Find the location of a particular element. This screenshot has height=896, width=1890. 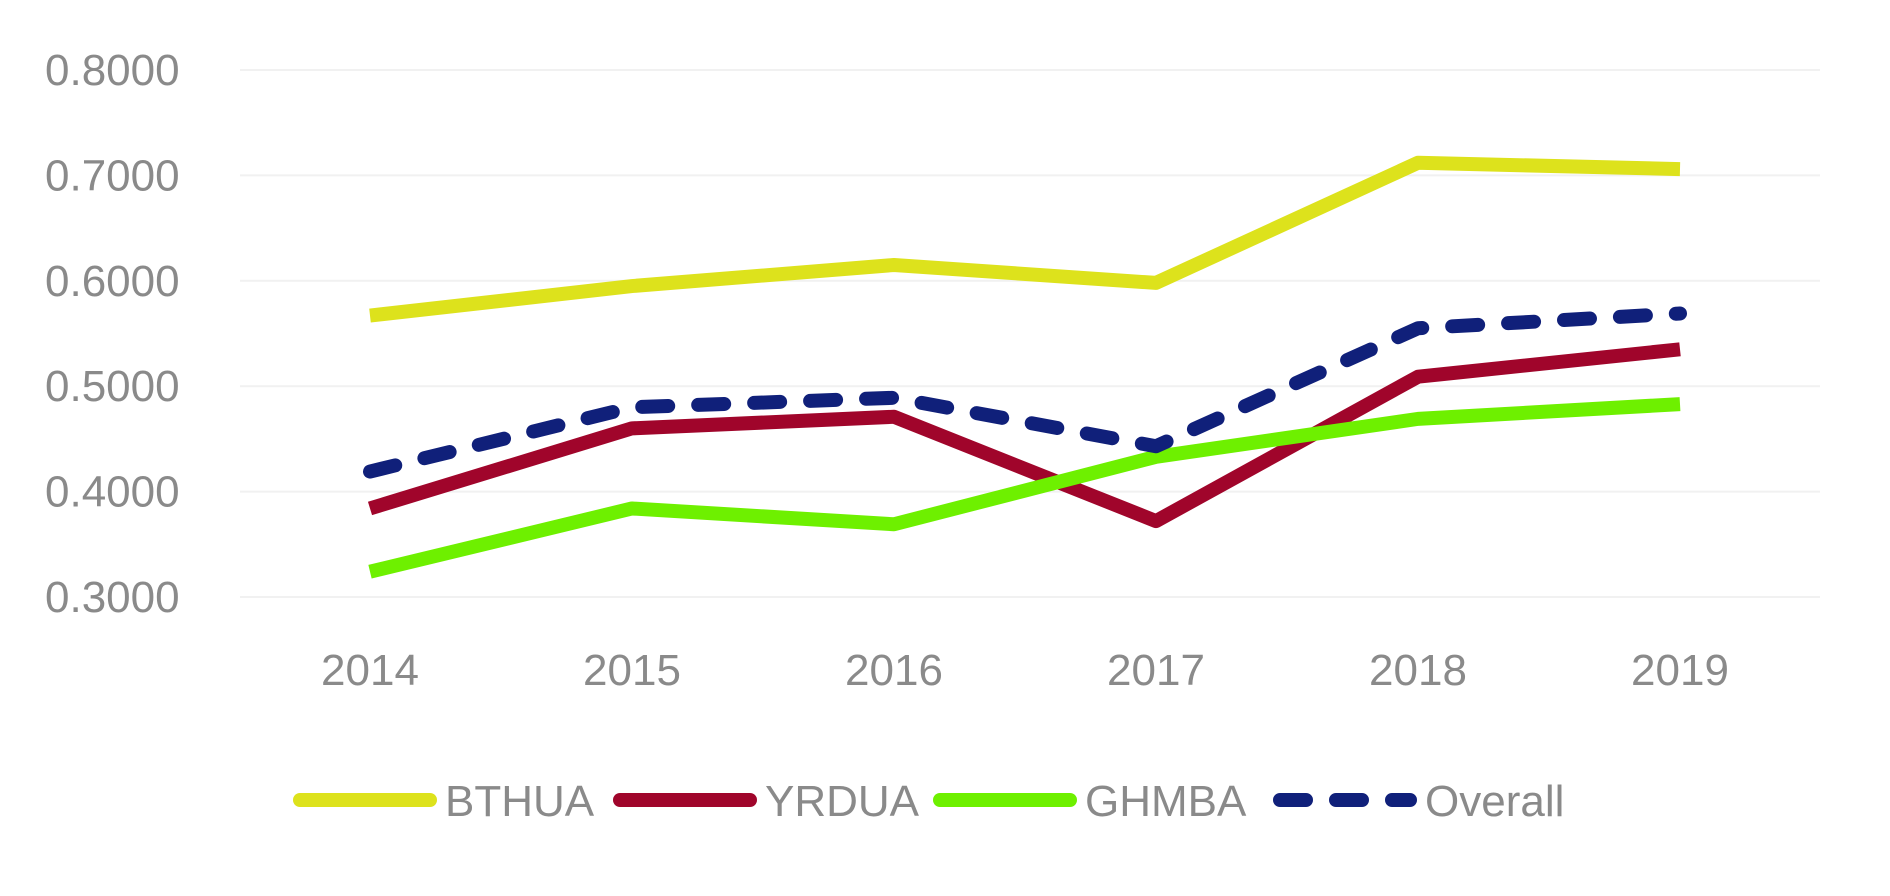

y-tick-label: 0.4000 is located at coordinates (112, 492).